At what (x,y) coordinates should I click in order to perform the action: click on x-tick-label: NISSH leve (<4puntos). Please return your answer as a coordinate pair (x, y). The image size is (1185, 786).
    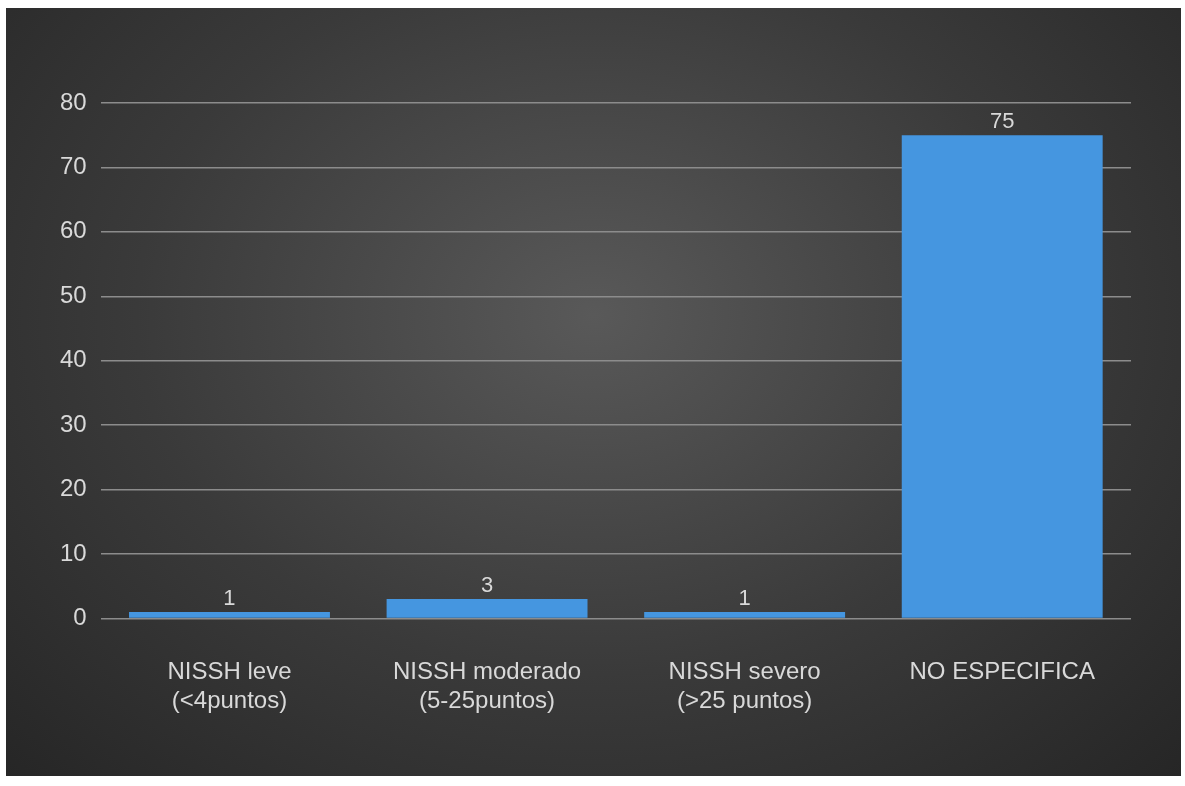
    Looking at the image, I should click on (229, 685).